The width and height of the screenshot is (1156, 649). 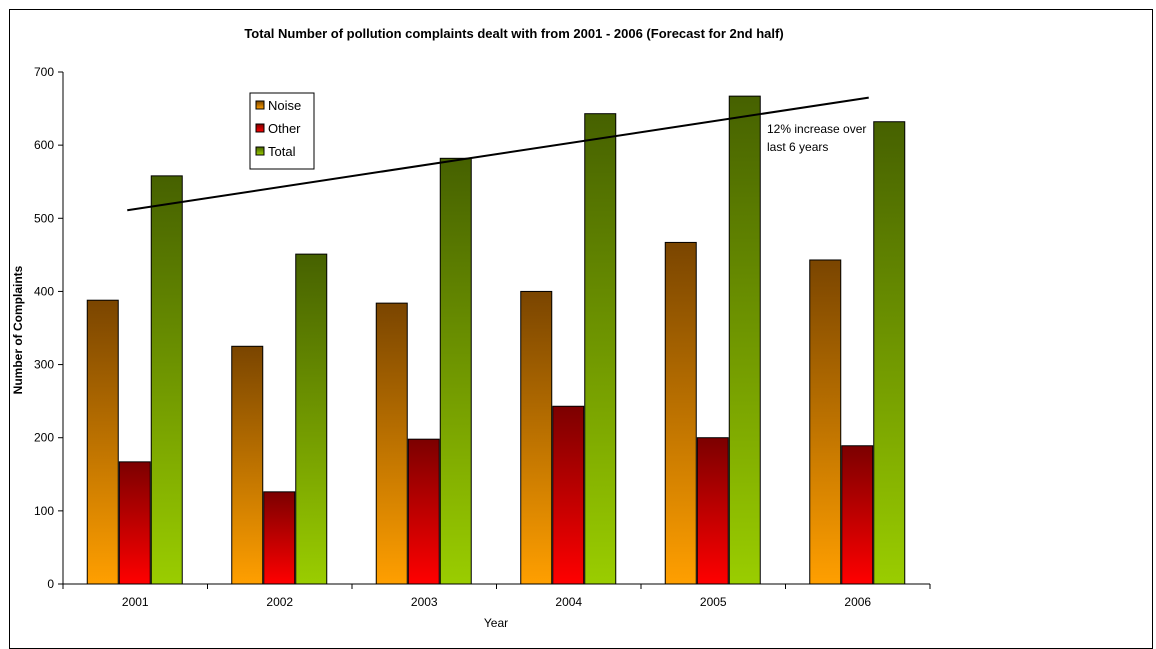 I want to click on y-tick-label: 500, so click(x=44, y=218).